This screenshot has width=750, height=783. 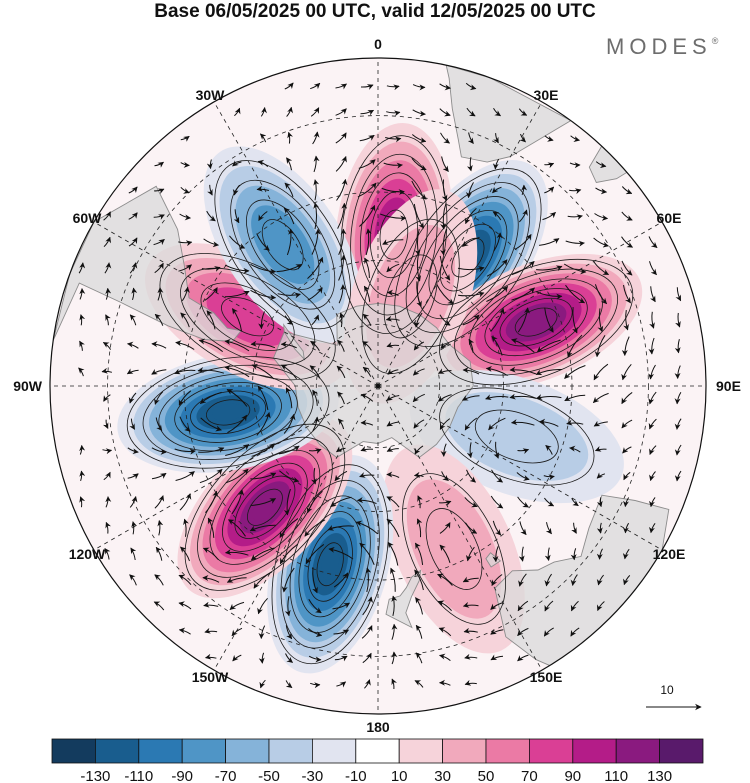 I want to click on modes-logo: MODES®, so click(x=662, y=47).